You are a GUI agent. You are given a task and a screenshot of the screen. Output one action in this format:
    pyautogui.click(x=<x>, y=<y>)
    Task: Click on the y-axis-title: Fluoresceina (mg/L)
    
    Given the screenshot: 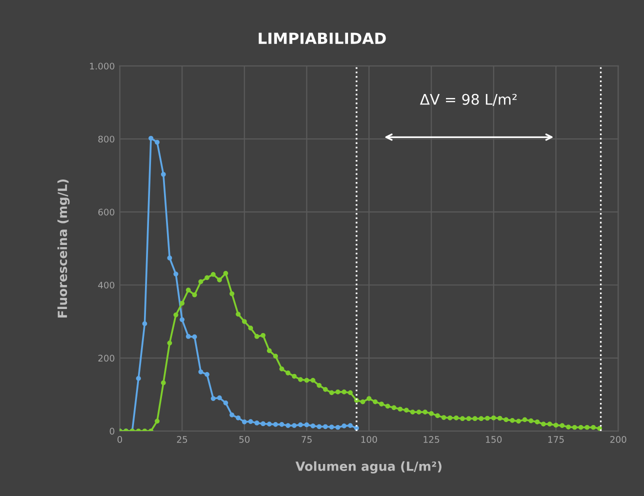 What is the action you would take?
    pyautogui.click(x=63, y=248)
    